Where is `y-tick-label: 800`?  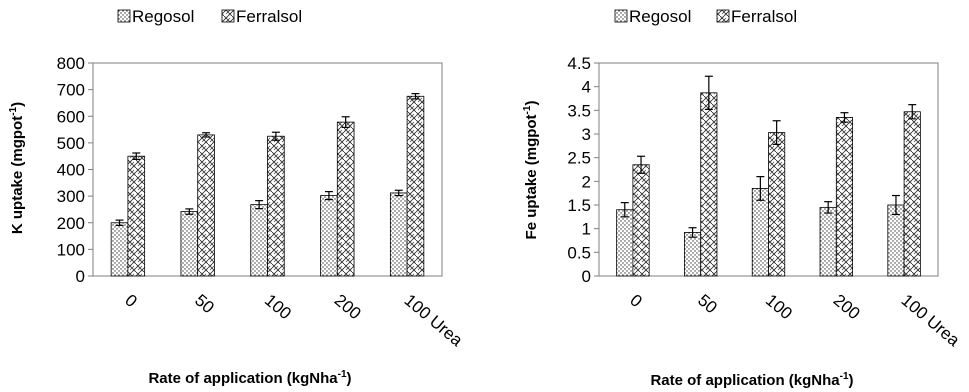
y-tick-label: 800 is located at coordinates (71, 63).